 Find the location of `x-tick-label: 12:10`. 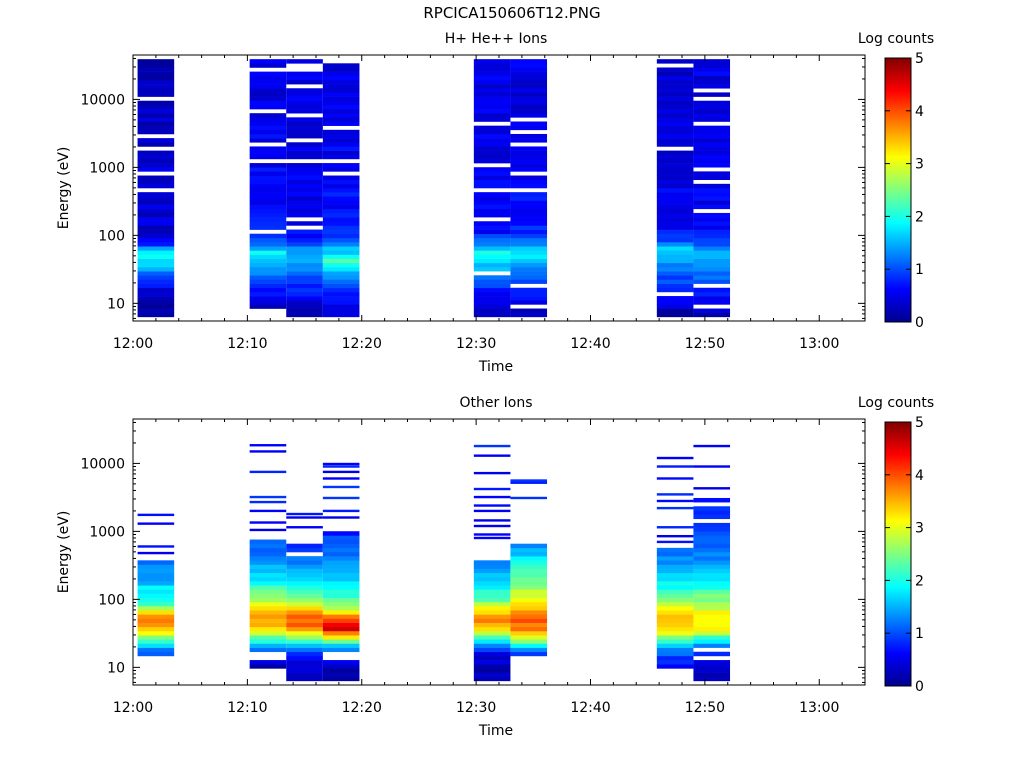

x-tick-label: 12:10 is located at coordinates (247, 708).